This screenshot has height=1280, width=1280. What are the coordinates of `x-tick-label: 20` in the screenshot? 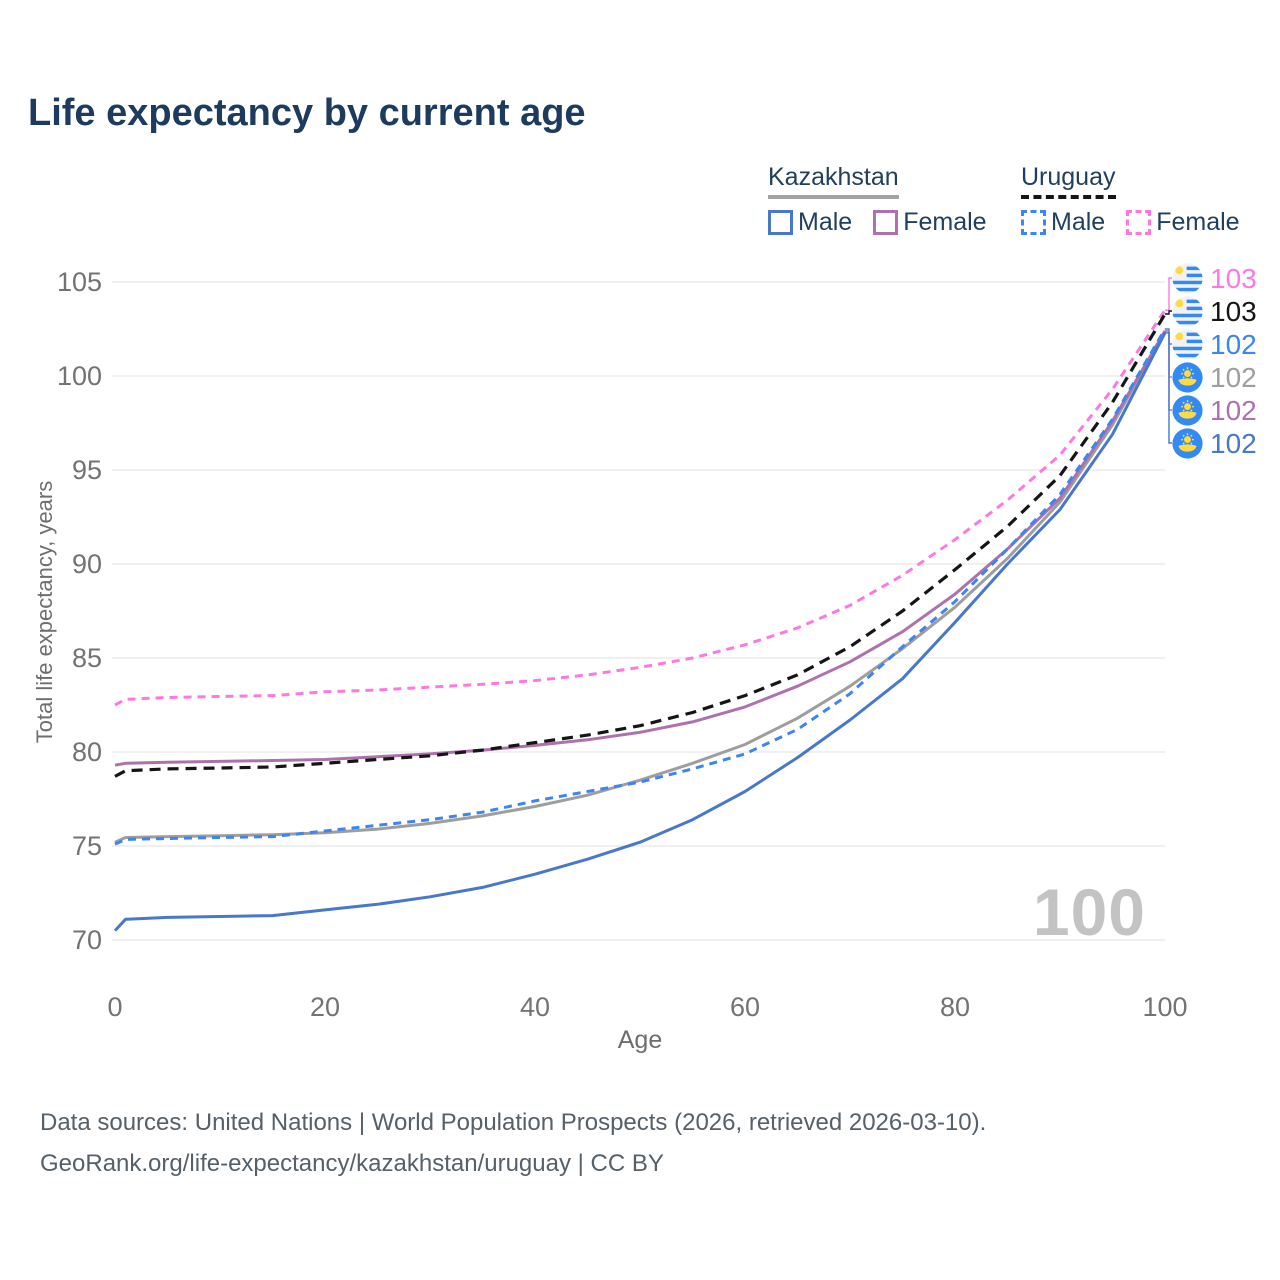 It's located at (325, 1007).